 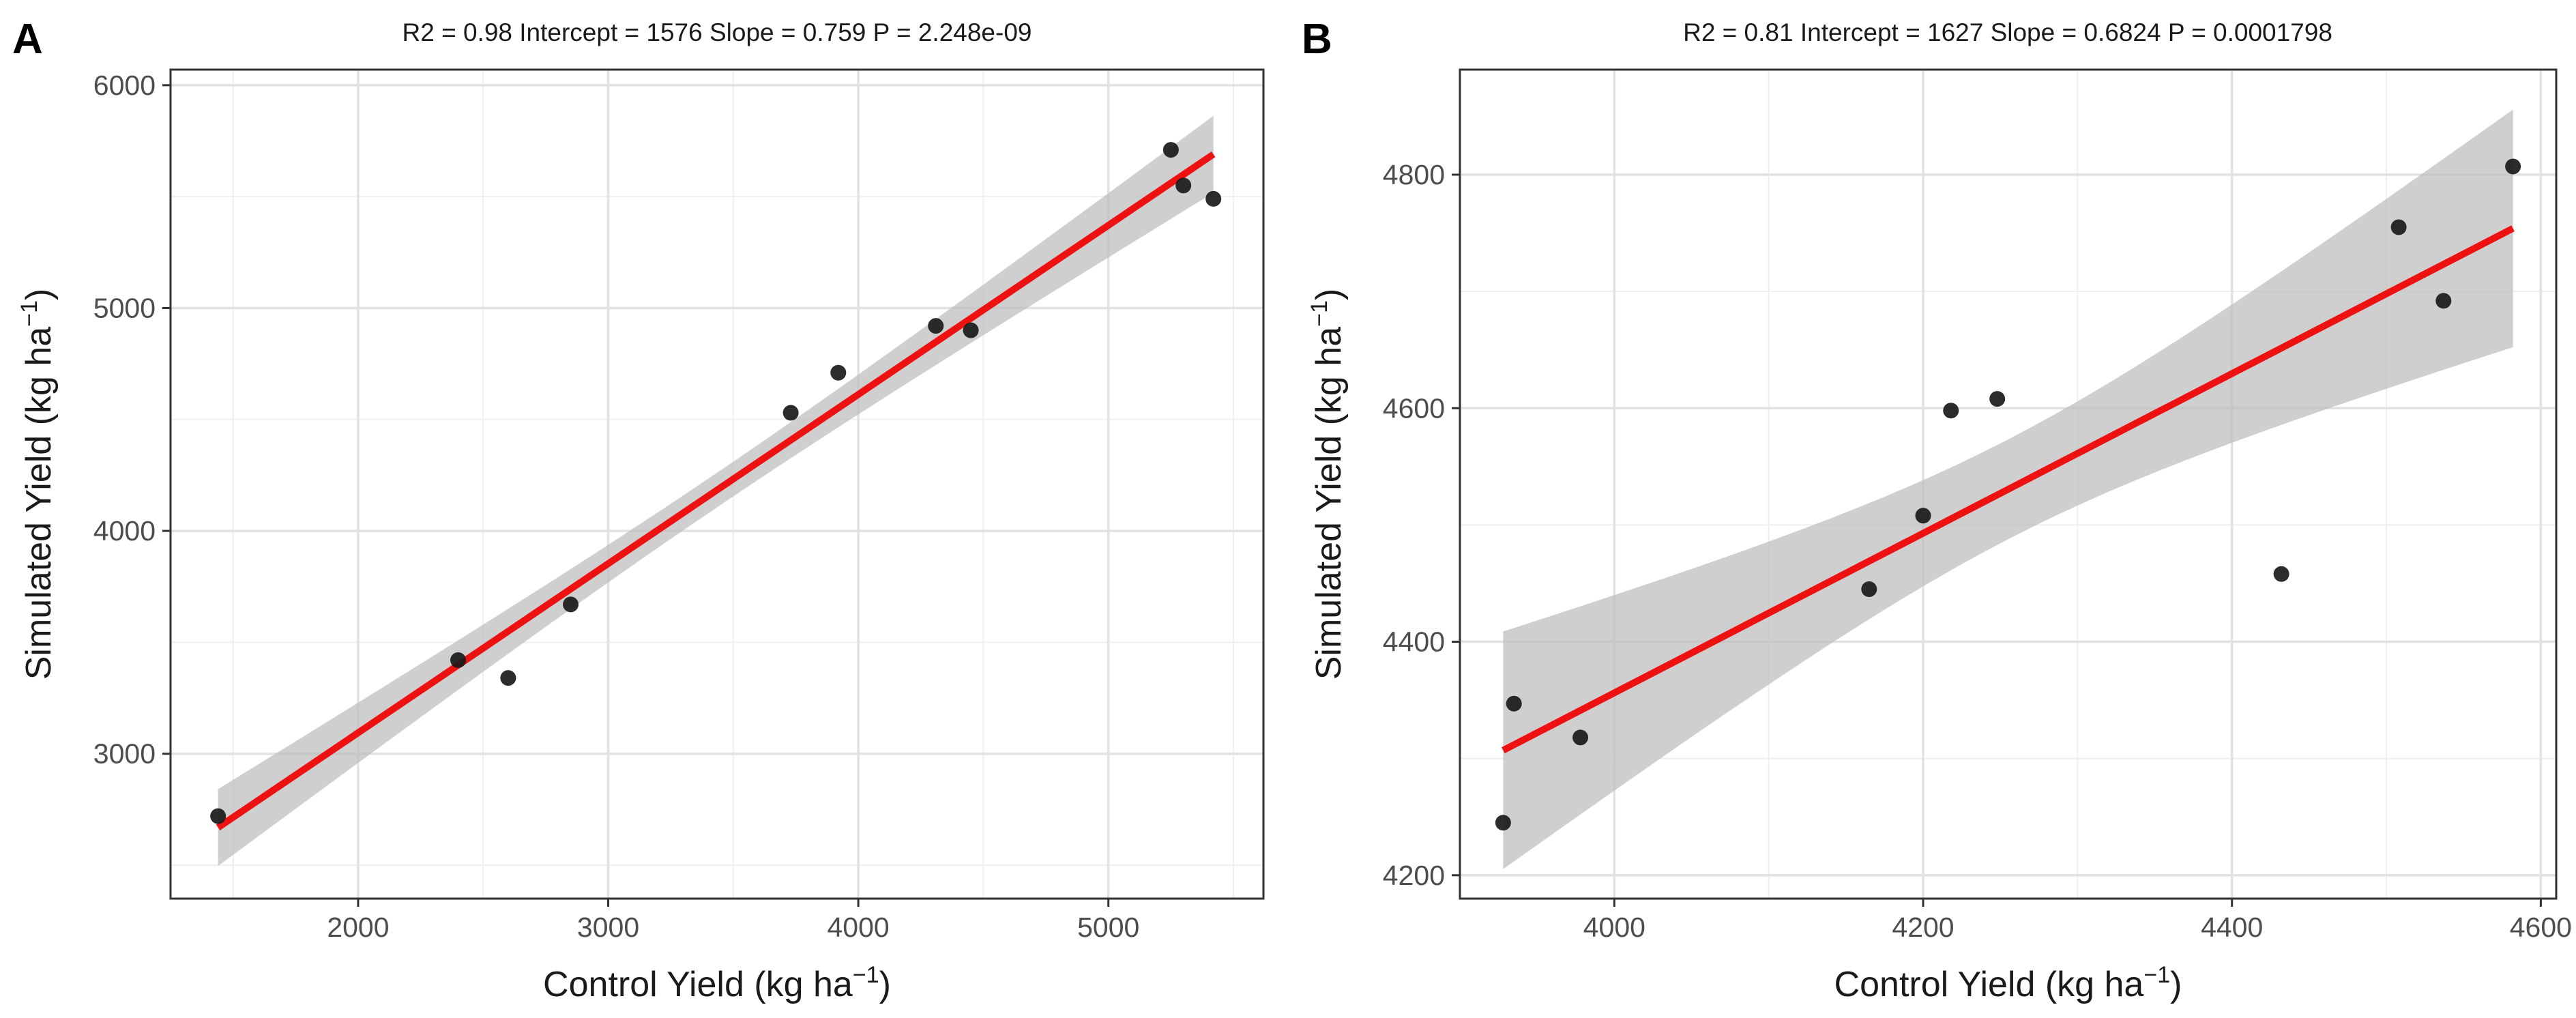 I want to click on y-tick-label: 4400, so click(x=1414, y=642).